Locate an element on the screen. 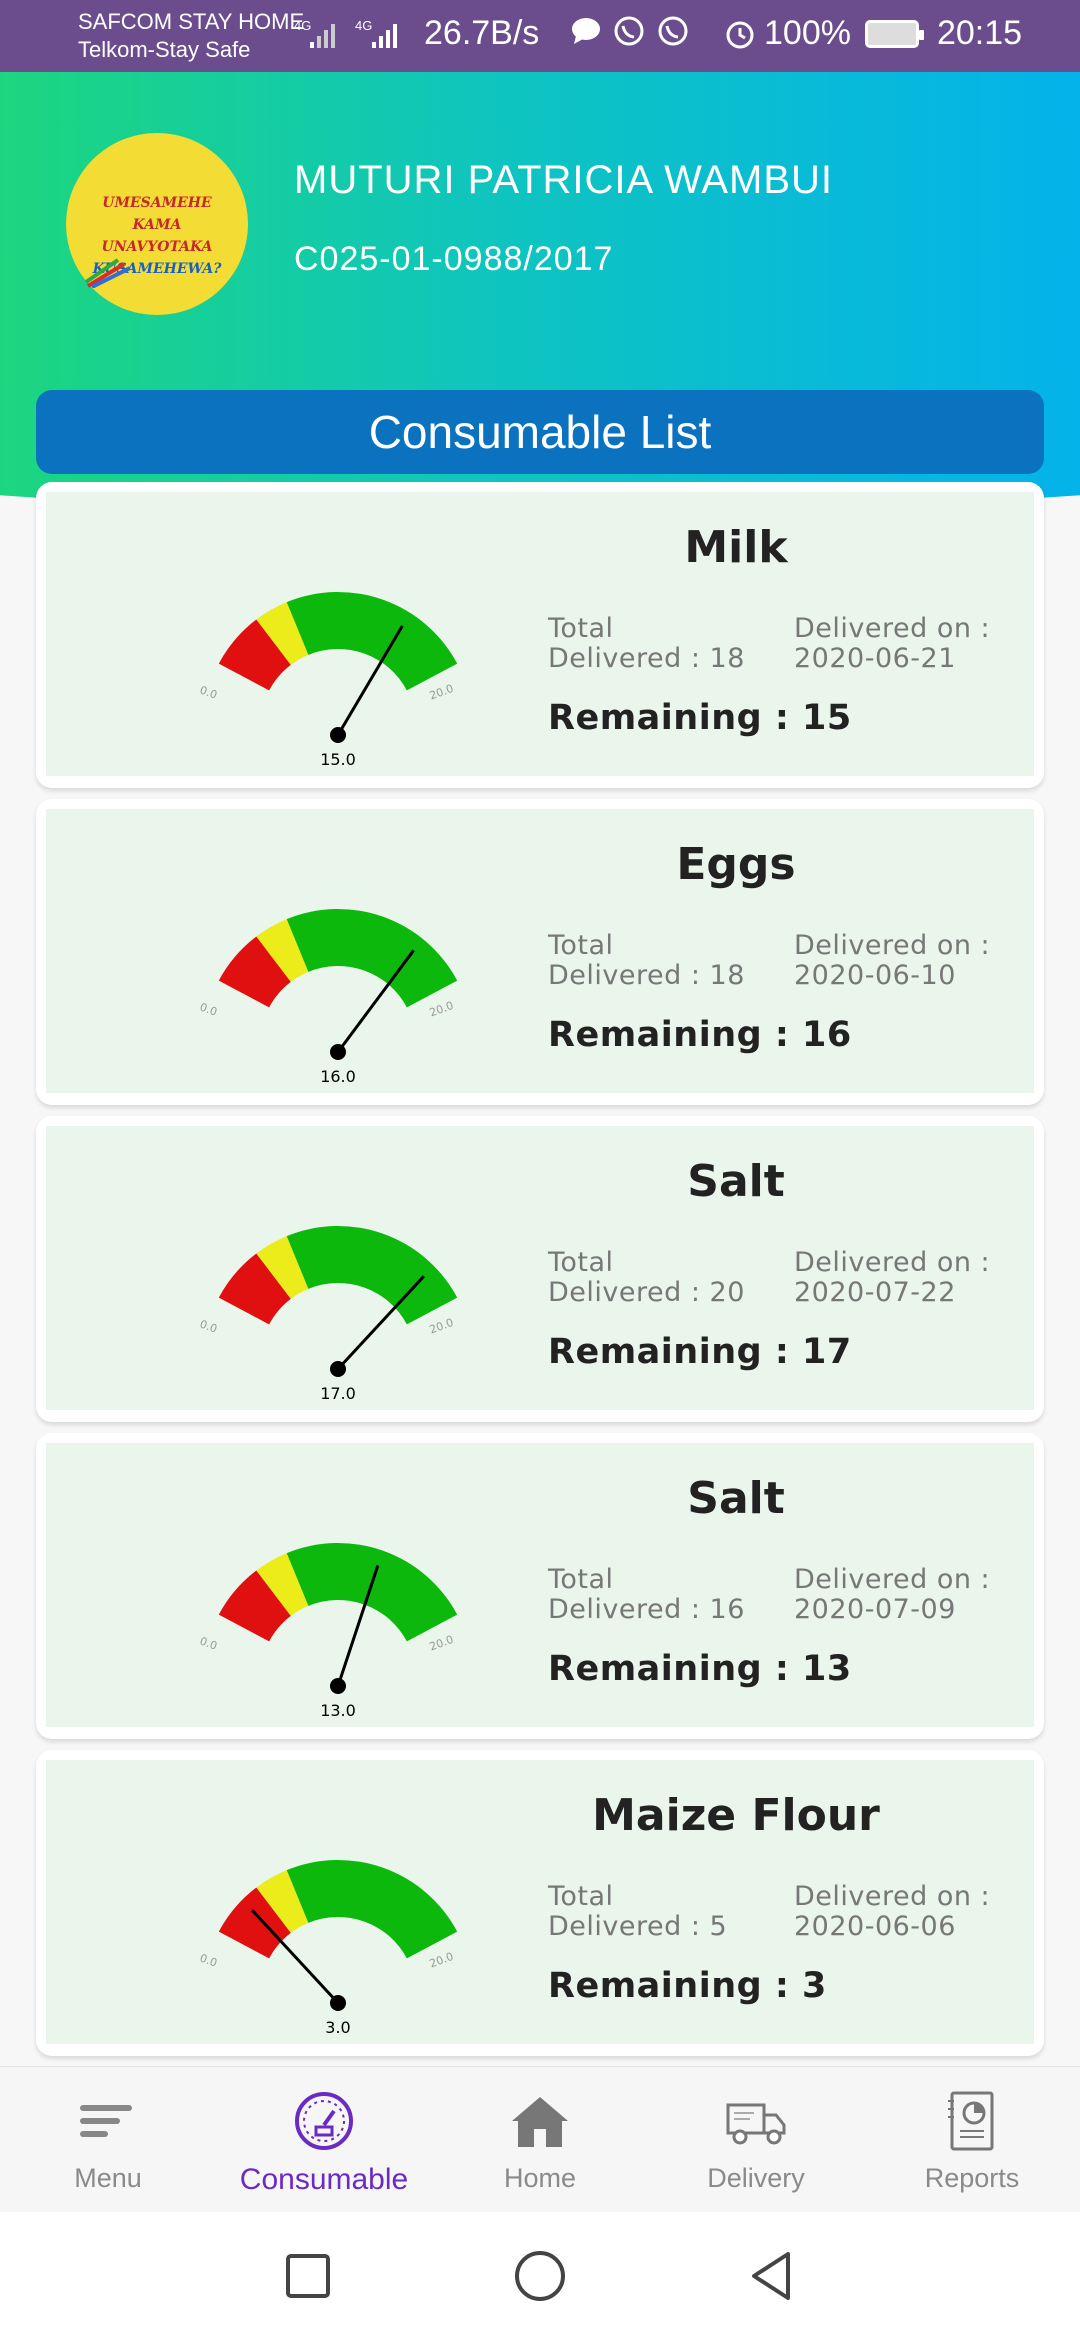 The height and width of the screenshot is (2340, 1080). total-delivered: Total Delivered : 5 is located at coordinates (637, 1912).